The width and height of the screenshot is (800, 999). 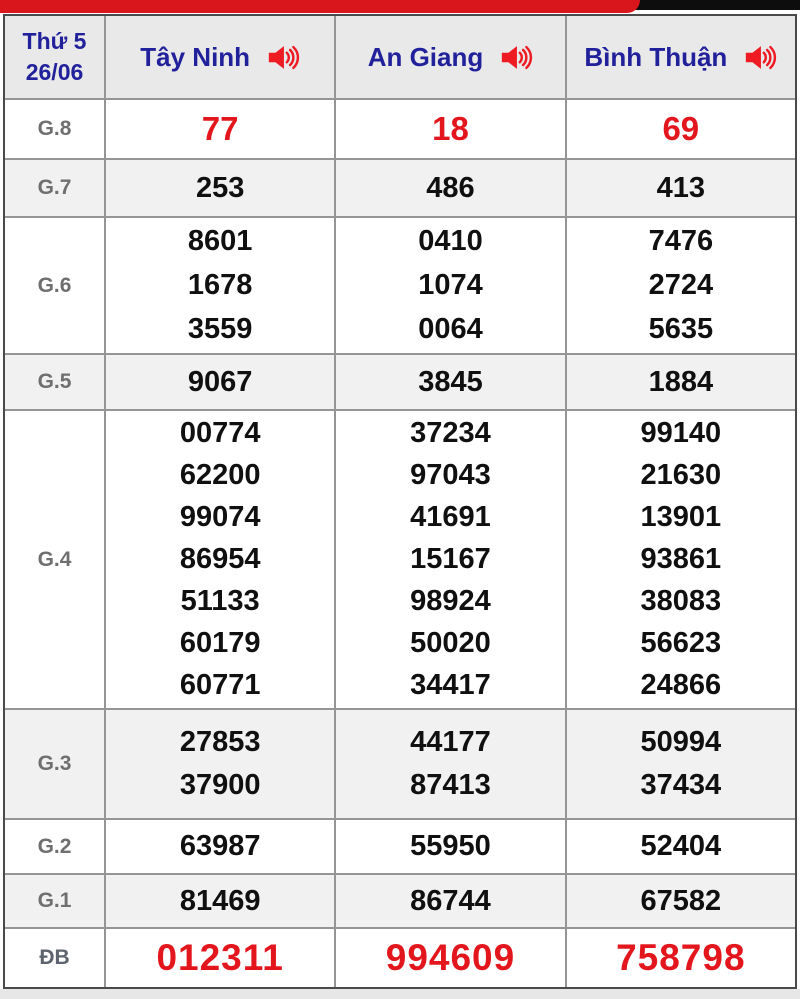 I want to click on result-number: 00774, so click(x=220, y=433).